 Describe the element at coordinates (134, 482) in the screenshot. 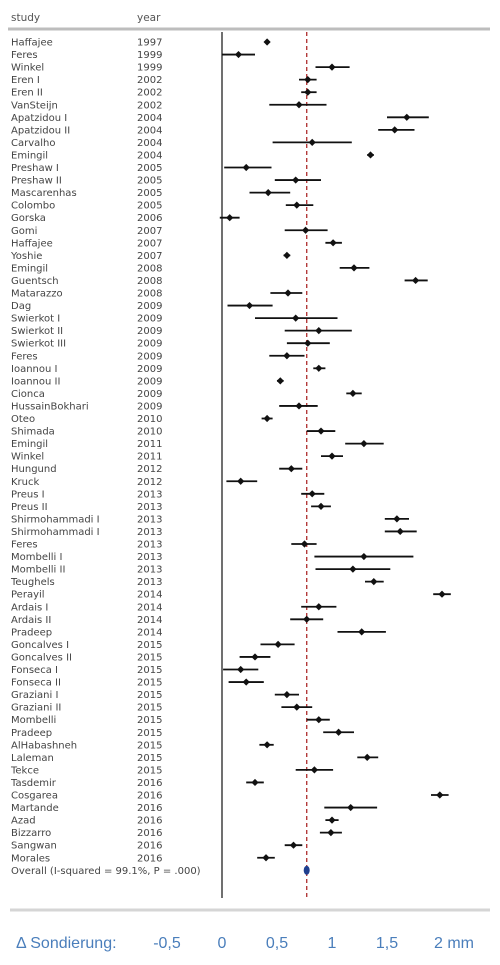

I see `study-row: Kruck 2012` at that location.